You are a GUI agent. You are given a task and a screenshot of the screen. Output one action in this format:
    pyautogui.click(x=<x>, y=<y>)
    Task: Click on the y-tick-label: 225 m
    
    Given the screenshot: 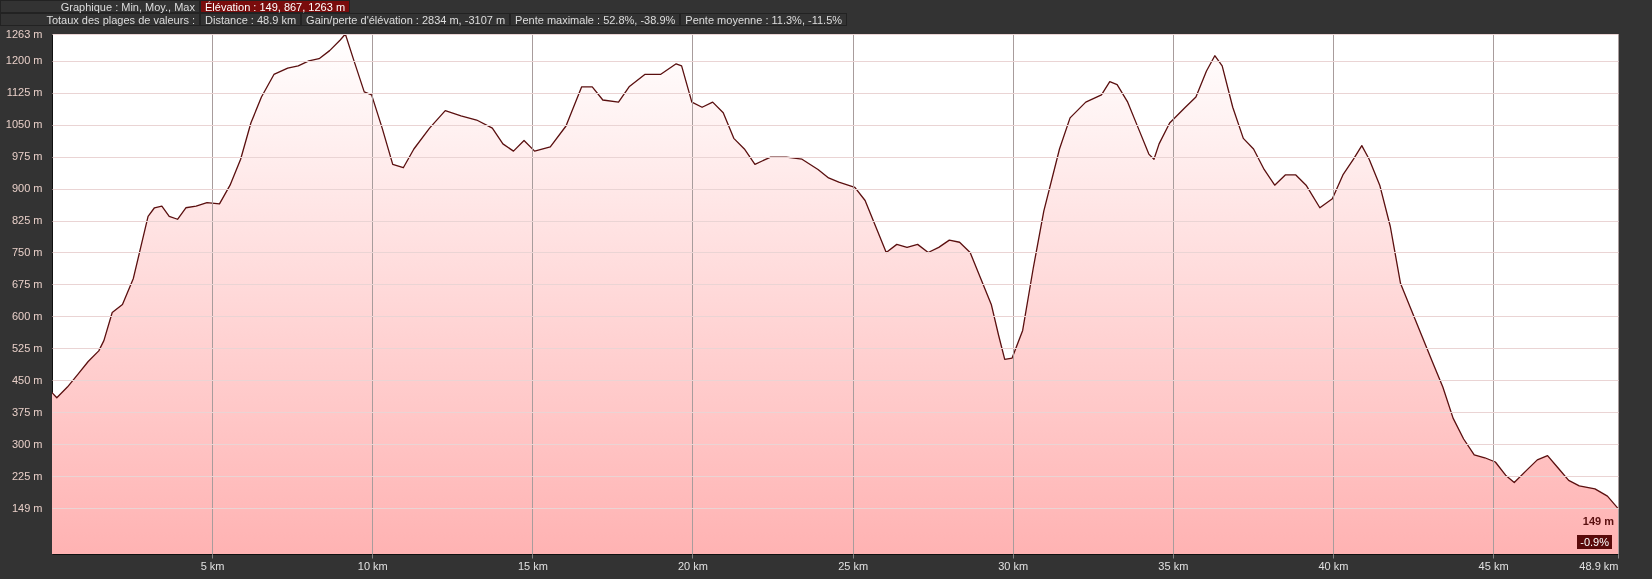 What is the action you would take?
    pyautogui.click(x=27, y=475)
    